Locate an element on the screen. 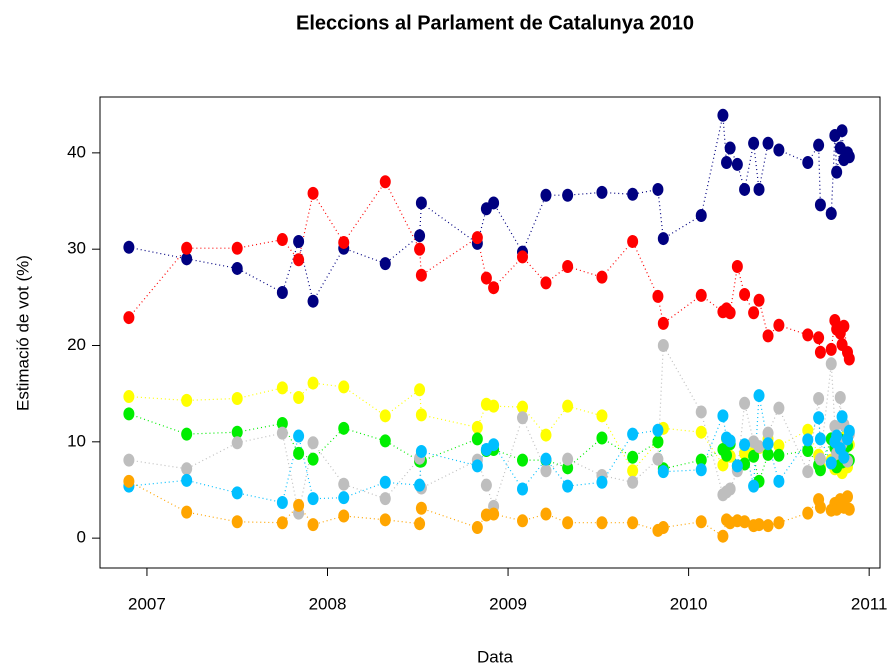 This screenshot has width=891, height=668. chart-title: Eleccions al Parlament de Catalunya 2010 is located at coordinates (495, 23).